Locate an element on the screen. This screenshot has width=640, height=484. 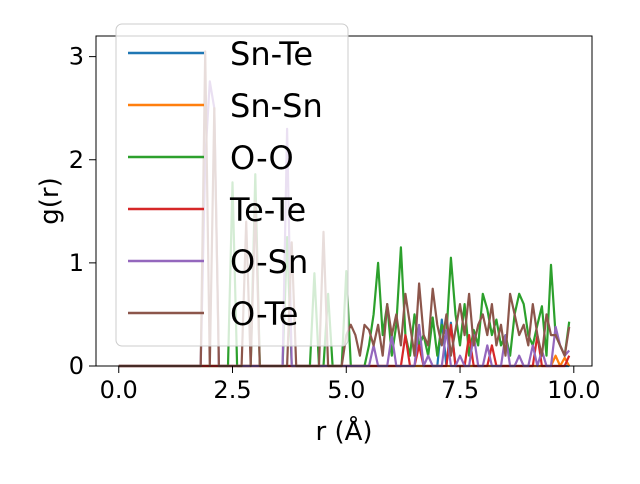
y-axis-label: g(r) is located at coordinates (50, 200).